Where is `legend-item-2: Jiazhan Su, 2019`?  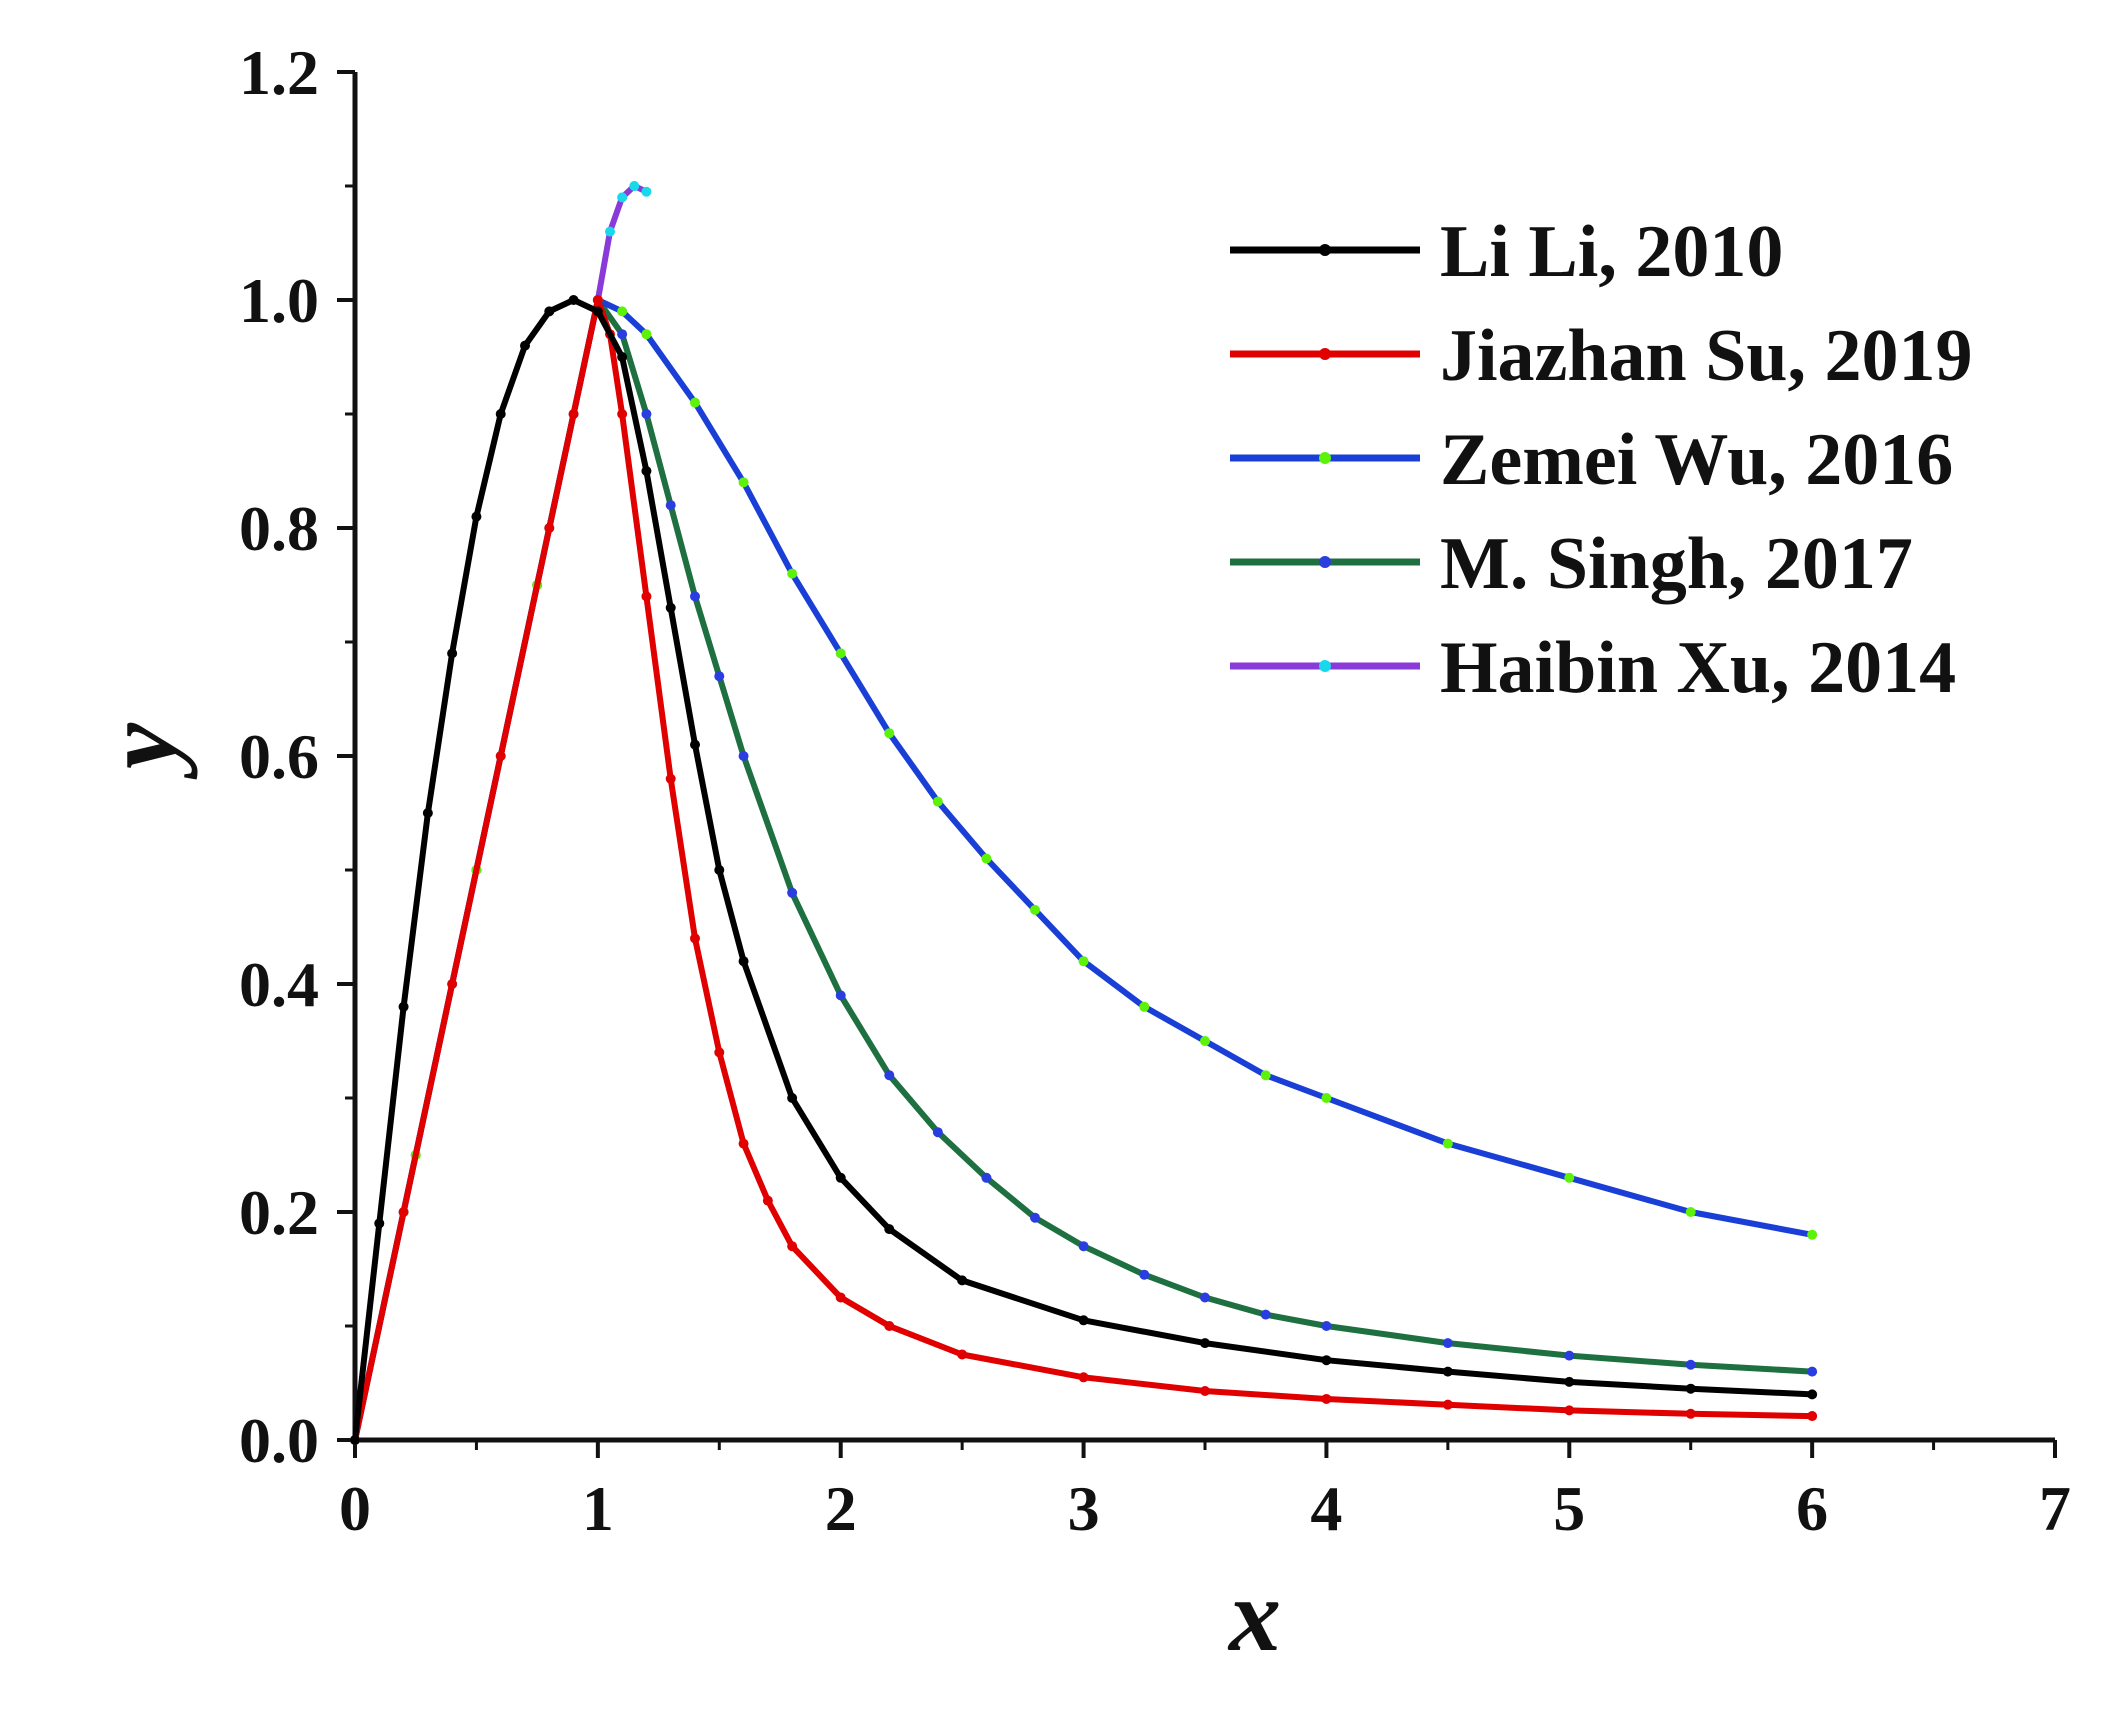
legend-item-2: Jiazhan Su, 2019 is located at coordinates (1601, 356).